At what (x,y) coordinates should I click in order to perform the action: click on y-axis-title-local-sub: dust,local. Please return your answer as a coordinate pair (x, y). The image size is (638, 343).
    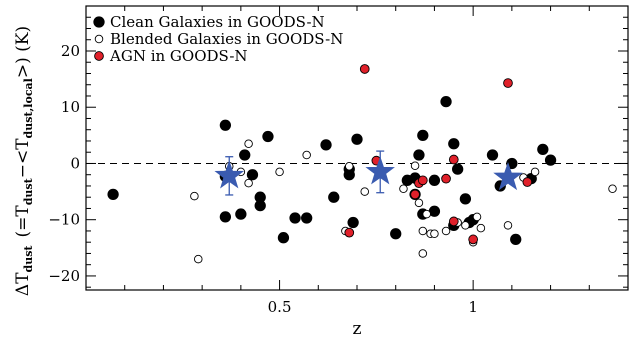
    Looking at the image, I should click on (28, 108).